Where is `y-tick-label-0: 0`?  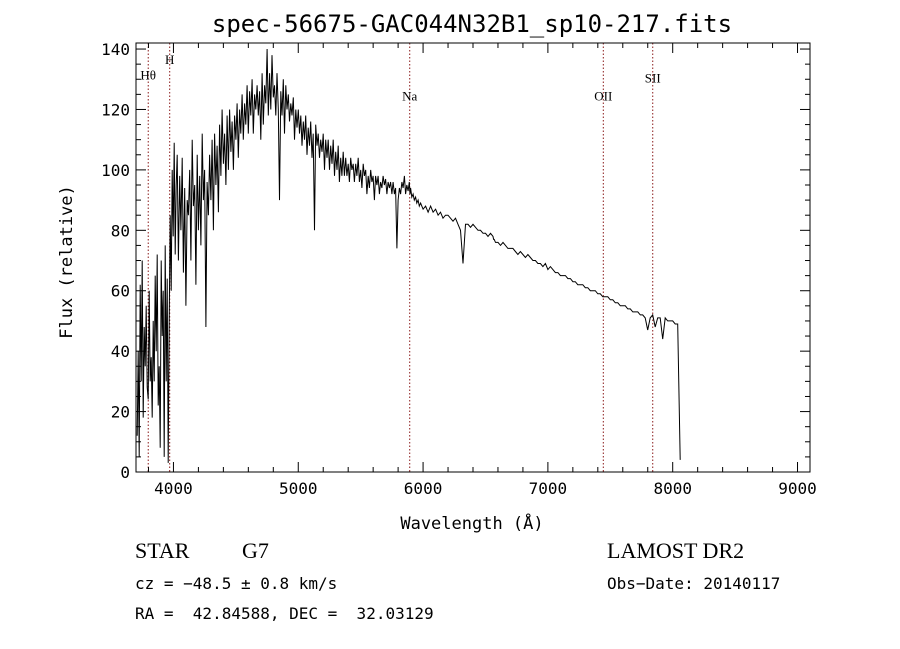
y-tick-label-0: 0 is located at coordinates (125, 472).